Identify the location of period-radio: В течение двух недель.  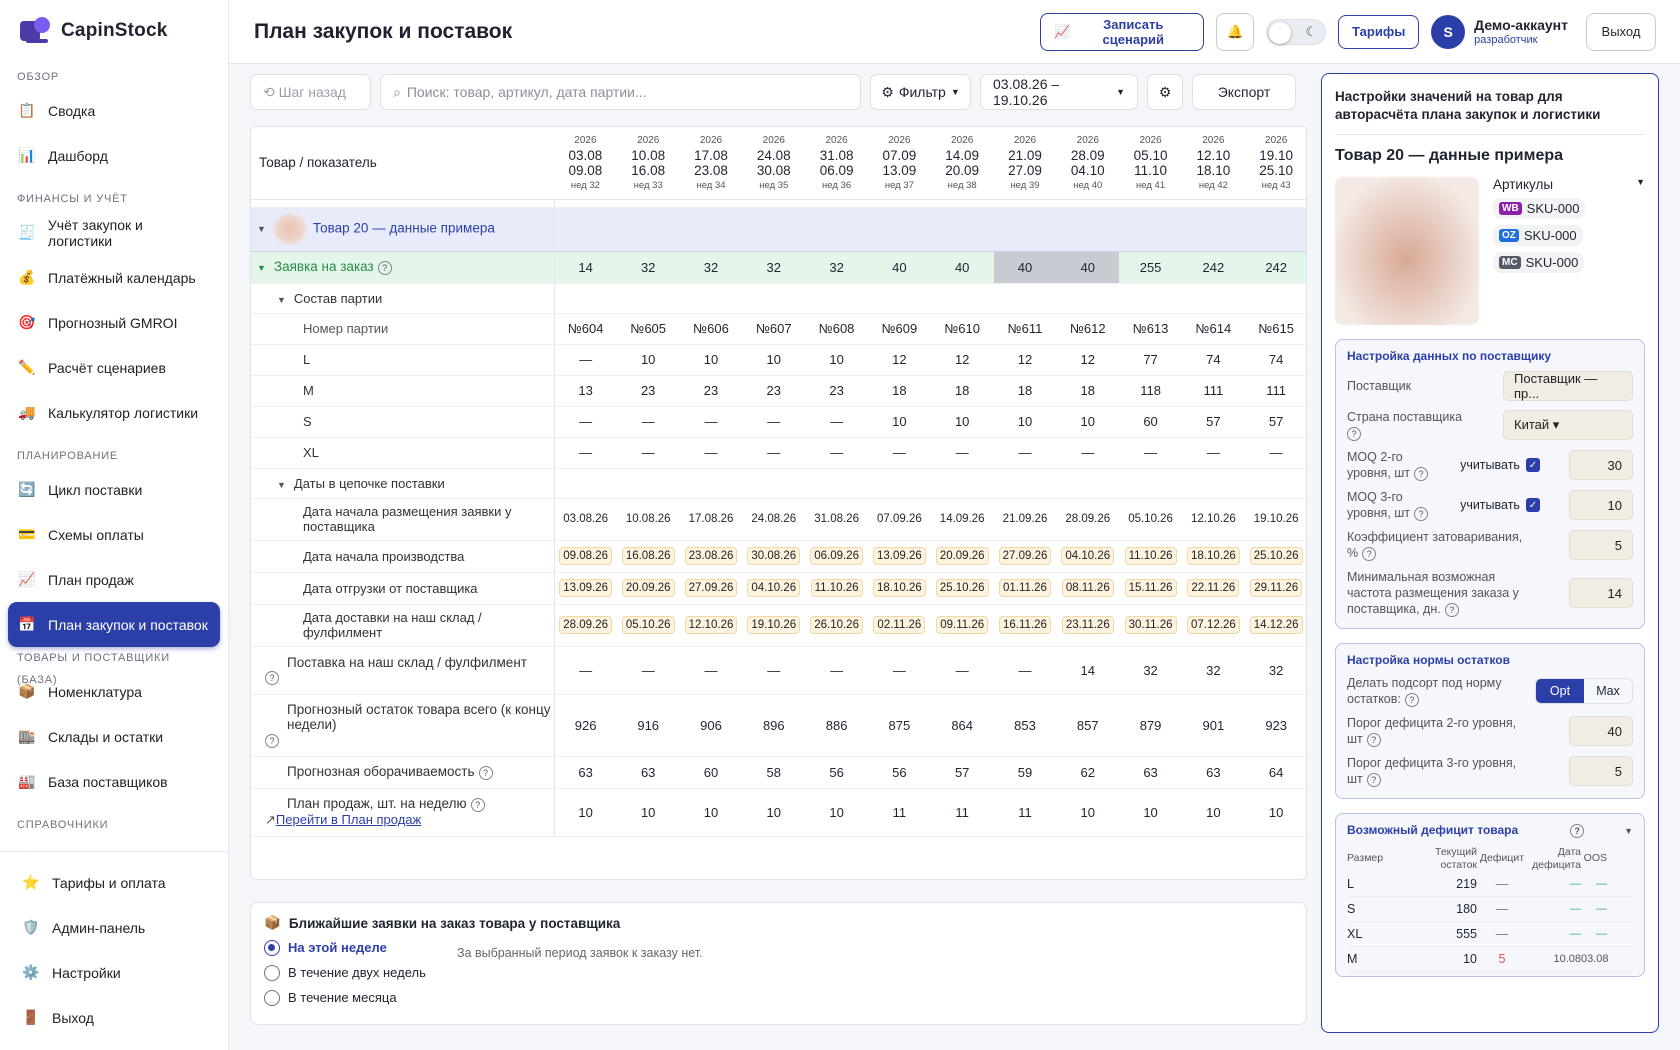
(778, 972).